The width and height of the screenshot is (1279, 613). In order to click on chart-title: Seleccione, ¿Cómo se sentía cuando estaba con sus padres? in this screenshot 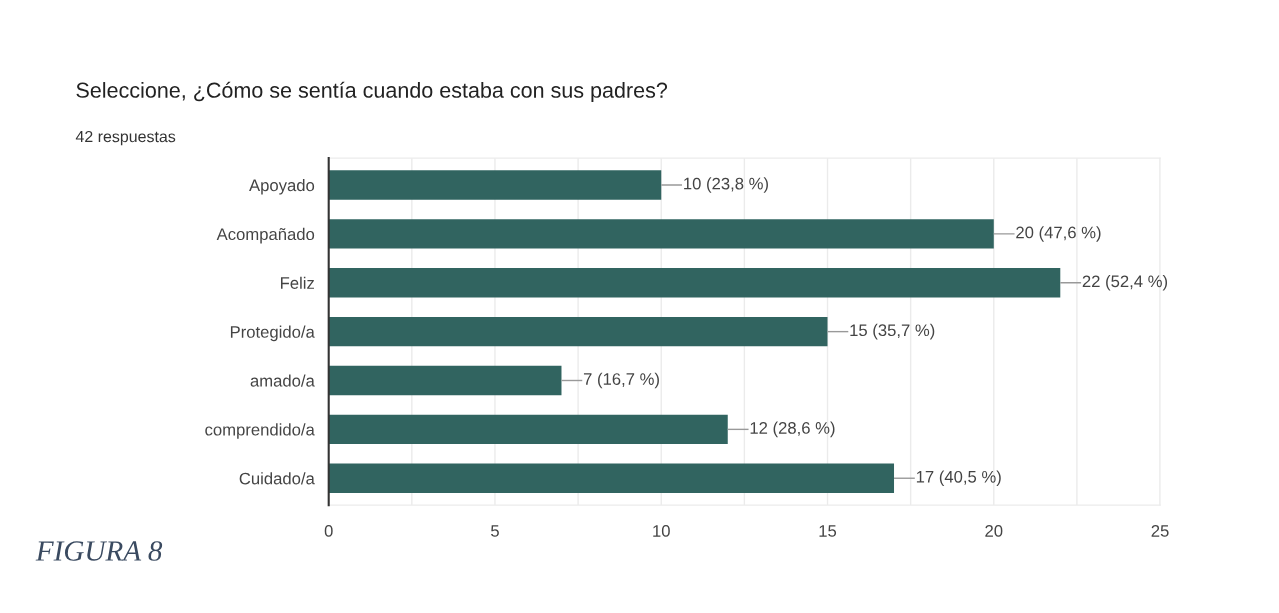, I will do `click(372, 92)`.